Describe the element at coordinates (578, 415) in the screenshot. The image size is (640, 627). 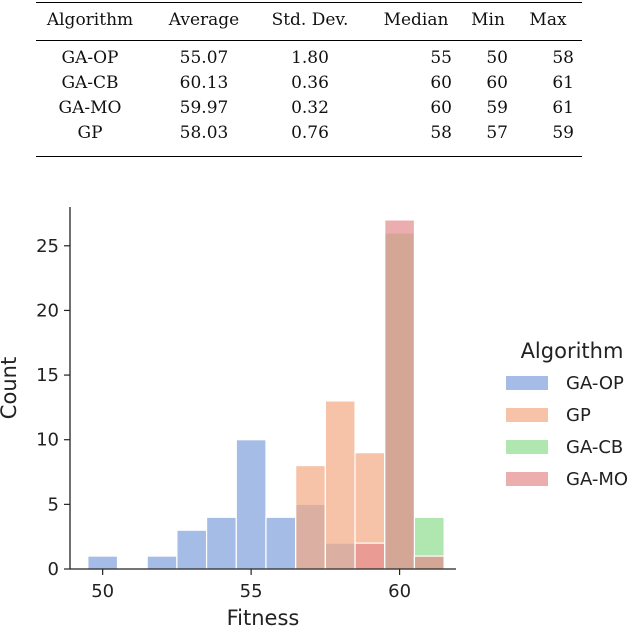
I see `legend-label-gp: GP` at that location.